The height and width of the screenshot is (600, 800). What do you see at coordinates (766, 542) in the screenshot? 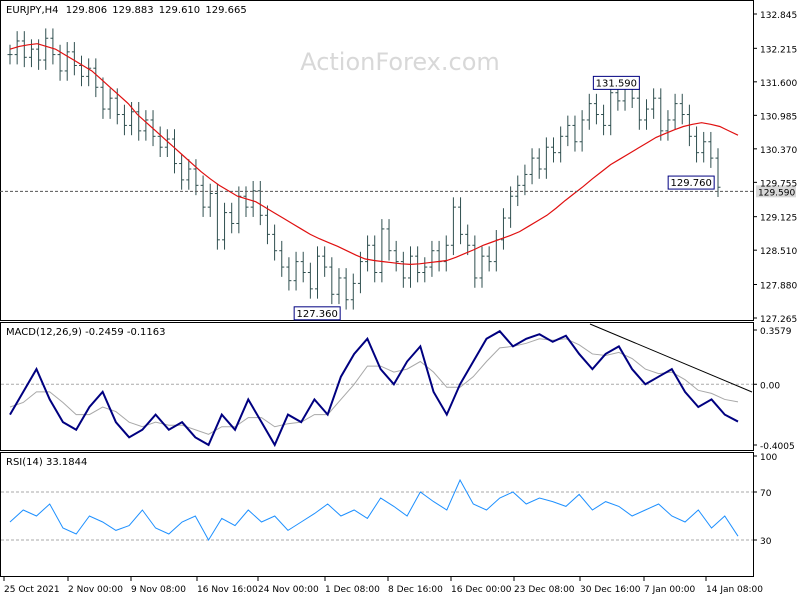
I see `rsi-y-tick-label: 30` at bounding box center [766, 542].